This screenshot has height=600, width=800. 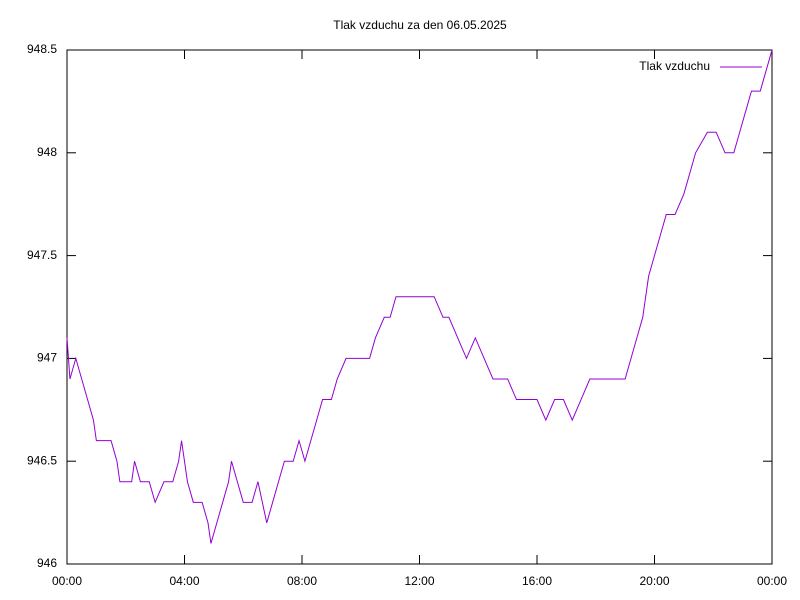 What do you see at coordinates (184, 581) in the screenshot?
I see `x-tick-label: 04:00` at bounding box center [184, 581].